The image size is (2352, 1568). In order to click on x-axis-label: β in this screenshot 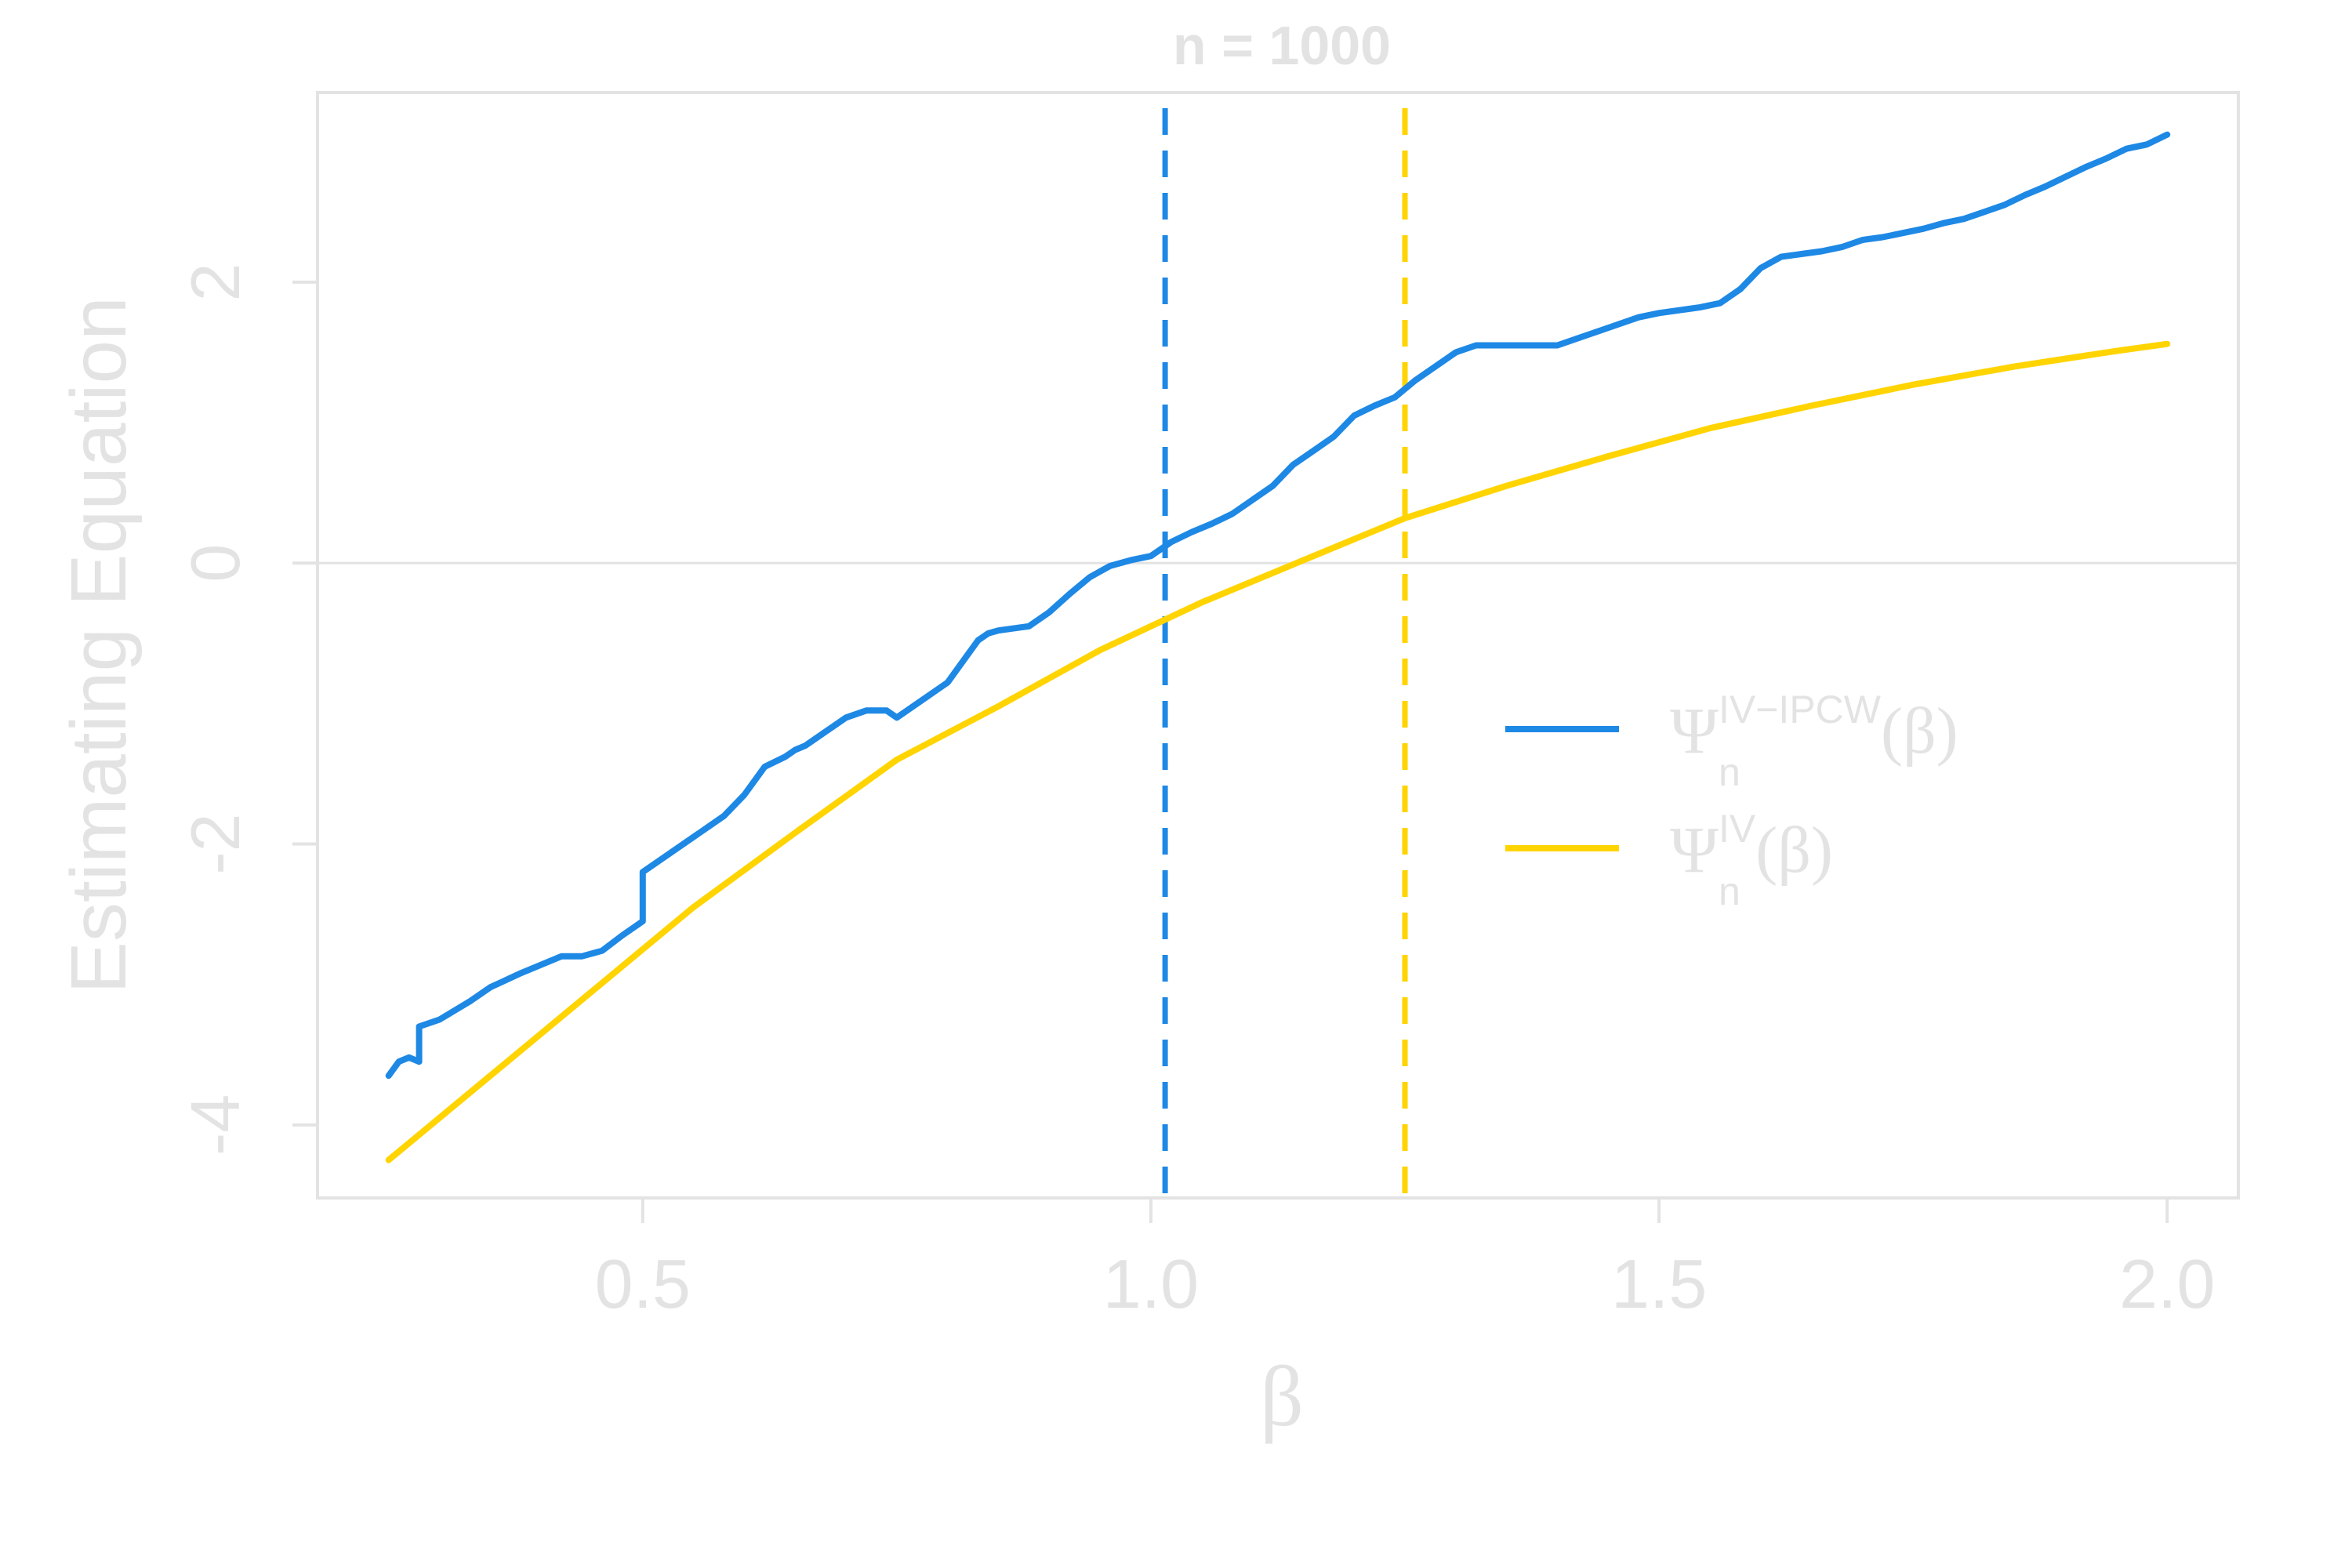, I will do `click(1282, 1396)`.